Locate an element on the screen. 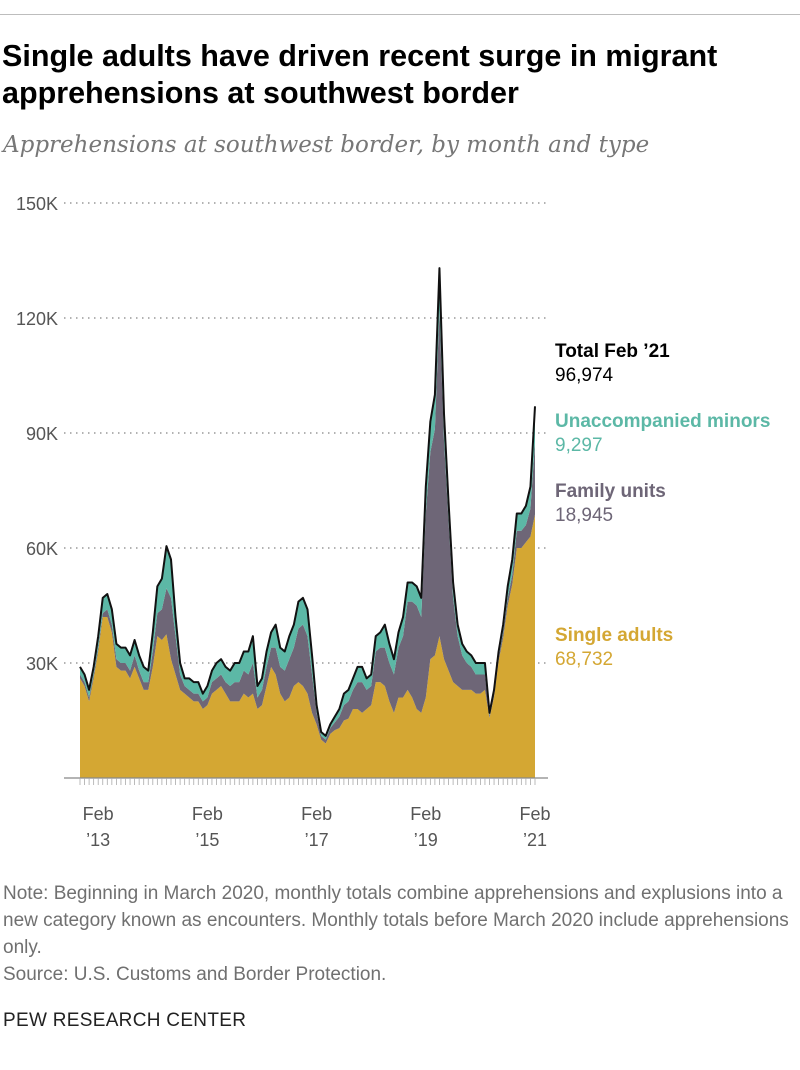 This screenshot has height=1070, width=800. label-family-value: 18,945 is located at coordinates (584, 515).